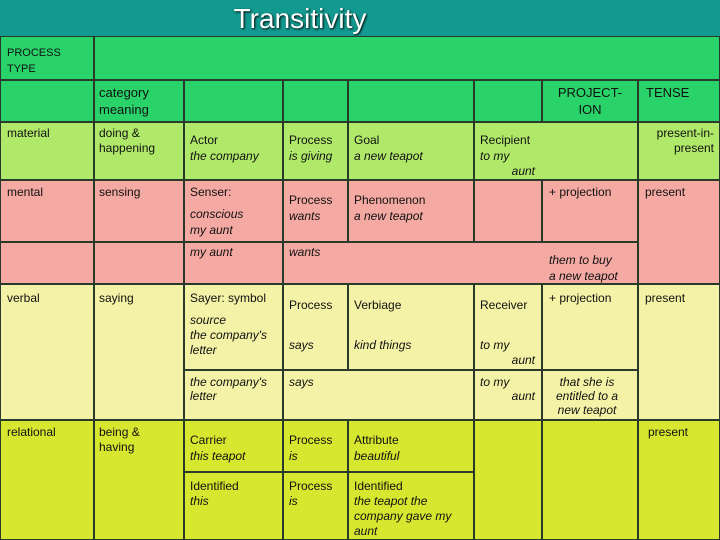 Image resolution: width=720 pixels, height=540 pixels. Describe the element at coordinates (590, 480) in the screenshot. I see `relational-projection-blank` at that location.